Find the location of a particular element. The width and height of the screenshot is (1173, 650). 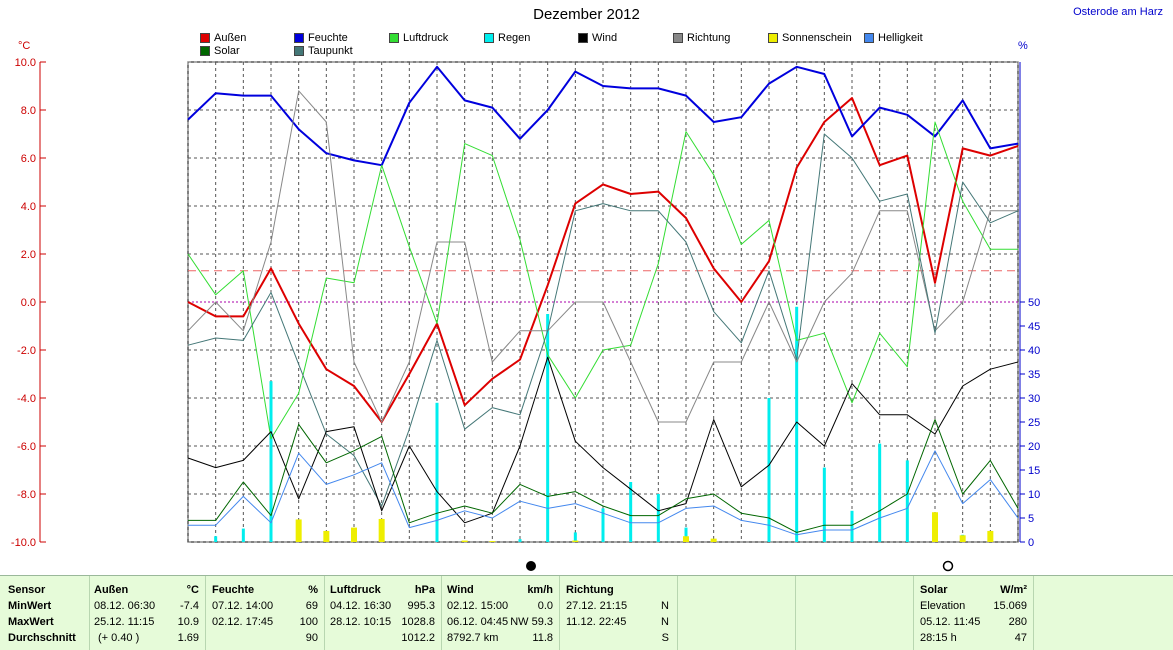

legend-item: Regen is located at coordinates (507, 38).